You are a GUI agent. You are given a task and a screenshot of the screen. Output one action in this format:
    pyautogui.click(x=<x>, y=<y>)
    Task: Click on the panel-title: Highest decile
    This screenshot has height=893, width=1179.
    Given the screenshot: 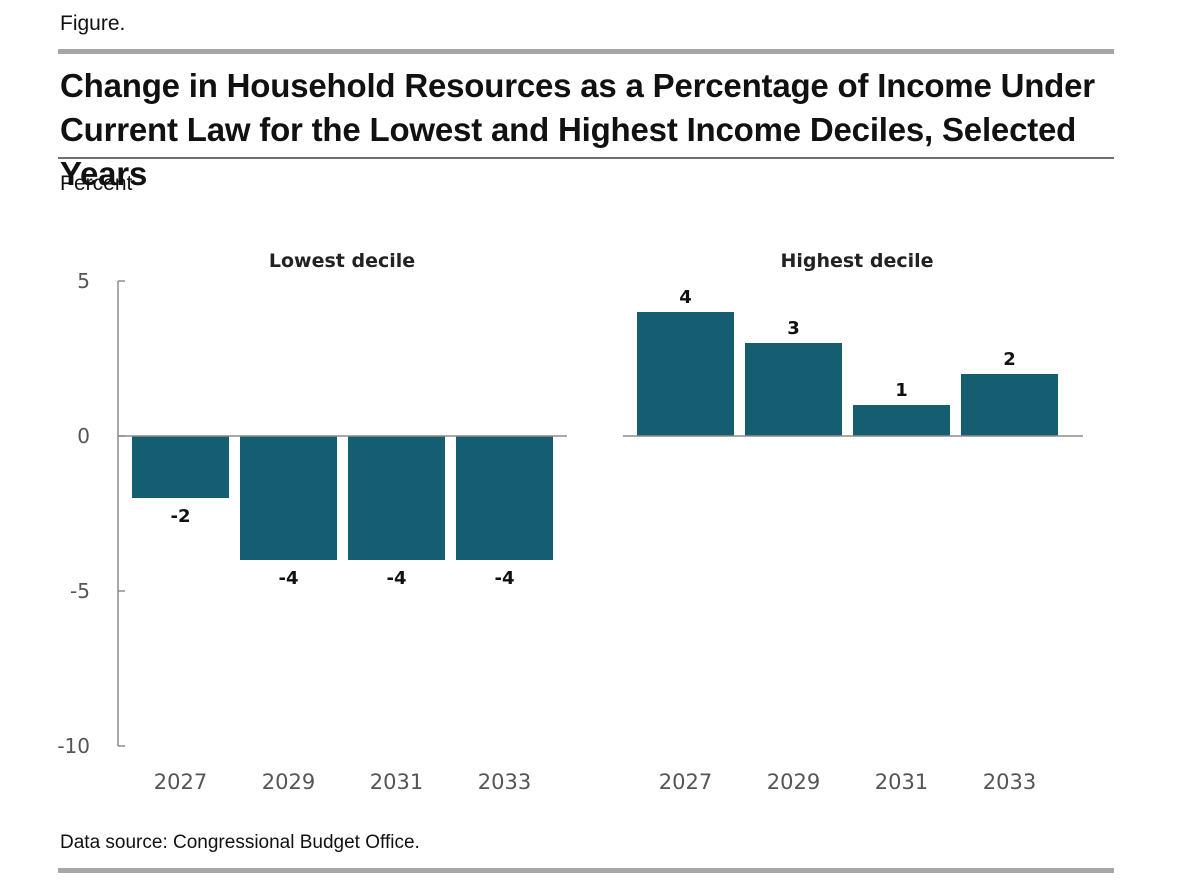 What is the action you would take?
    pyautogui.click(x=856, y=261)
    